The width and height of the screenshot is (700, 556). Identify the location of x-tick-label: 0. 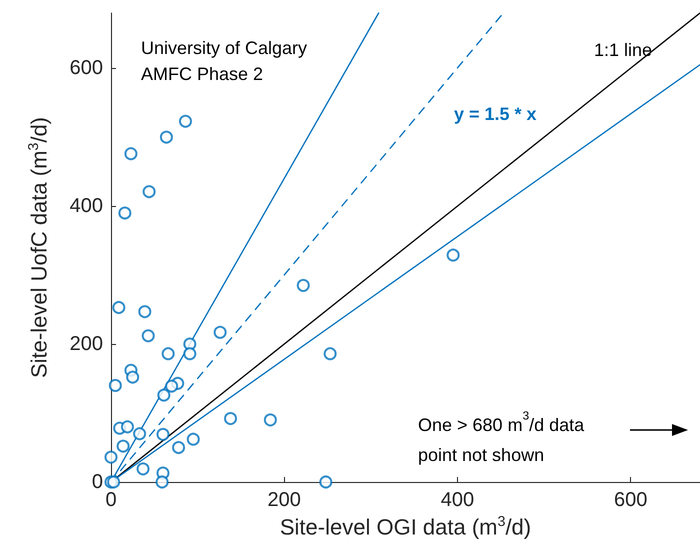
(111, 500).